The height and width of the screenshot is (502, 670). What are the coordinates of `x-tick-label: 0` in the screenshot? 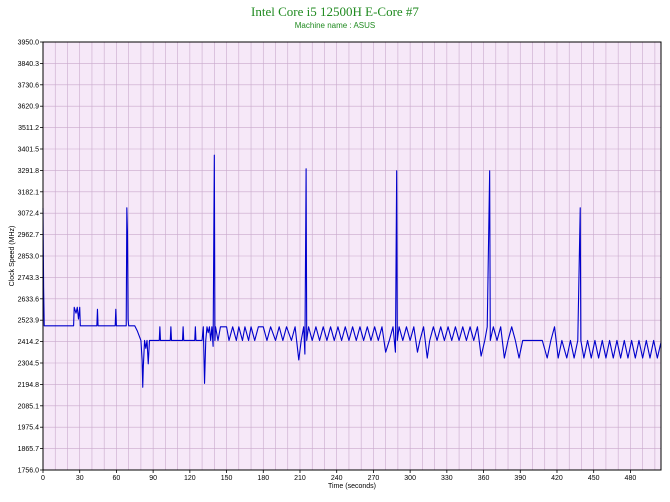 It's located at (43, 478).